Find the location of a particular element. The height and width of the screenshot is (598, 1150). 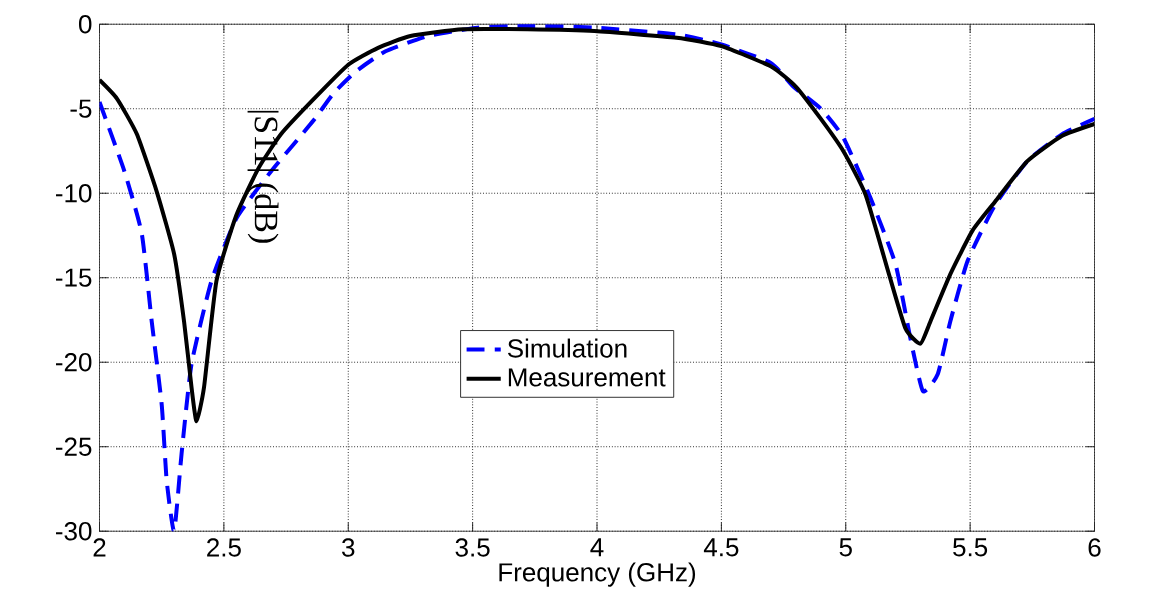

legend-label: Measurement is located at coordinates (587, 377).